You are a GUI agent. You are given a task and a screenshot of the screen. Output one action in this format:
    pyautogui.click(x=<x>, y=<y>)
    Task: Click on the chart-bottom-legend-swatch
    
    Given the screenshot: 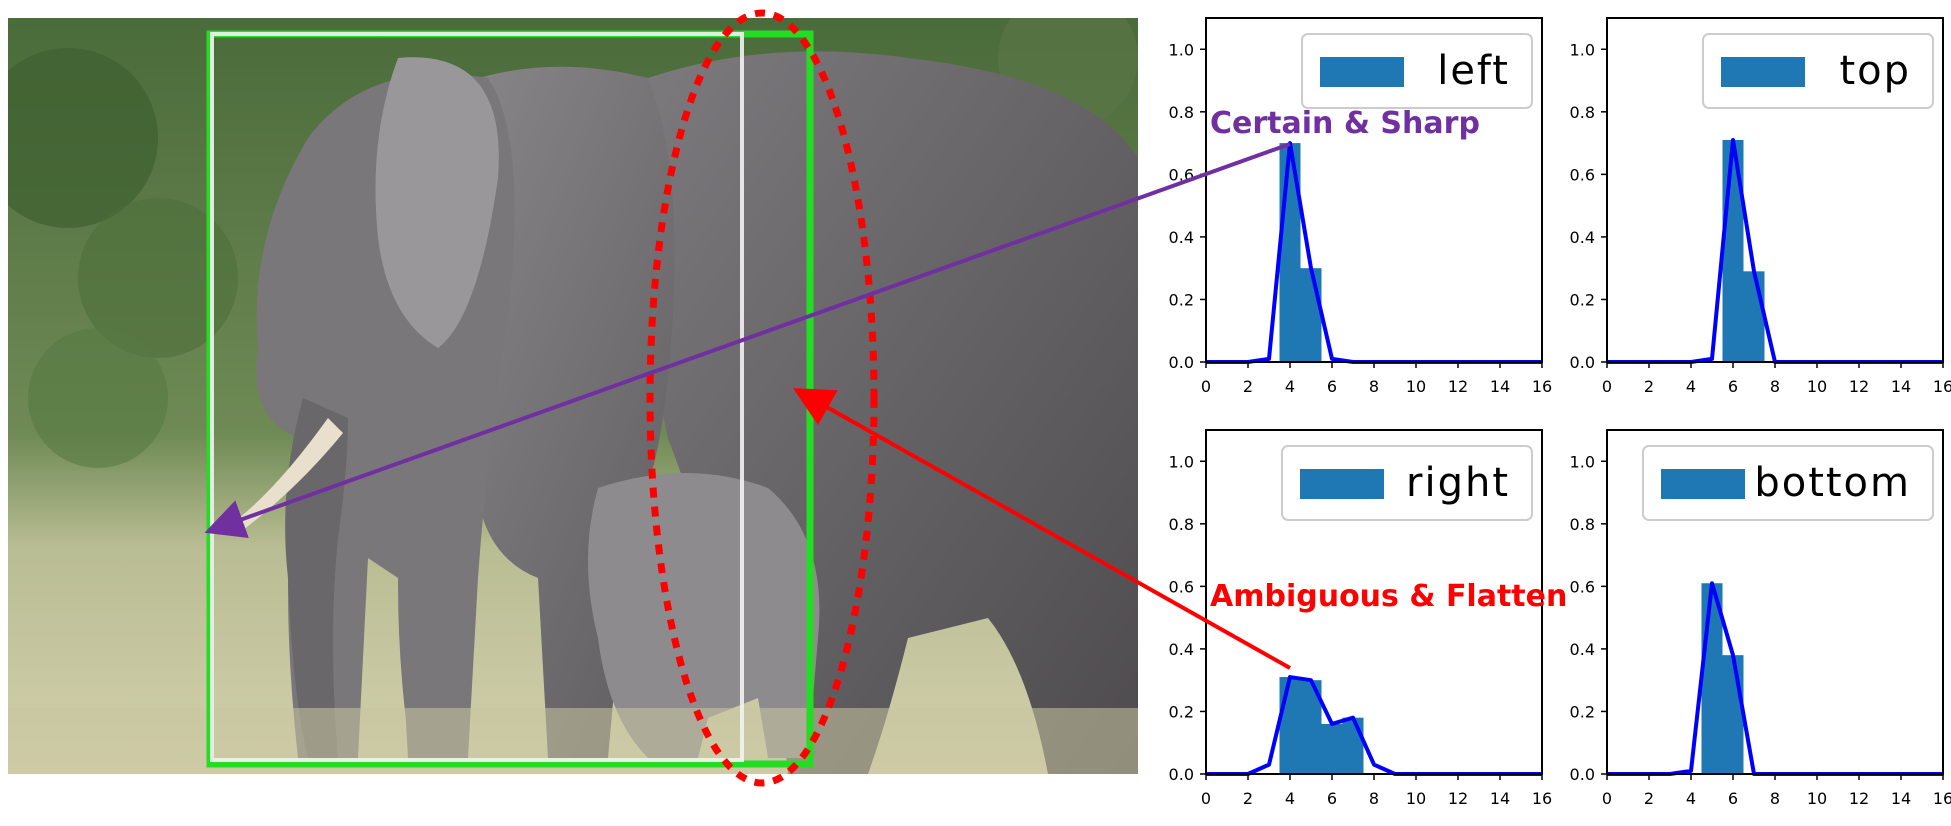 What is the action you would take?
    pyautogui.click(x=1703, y=484)
    